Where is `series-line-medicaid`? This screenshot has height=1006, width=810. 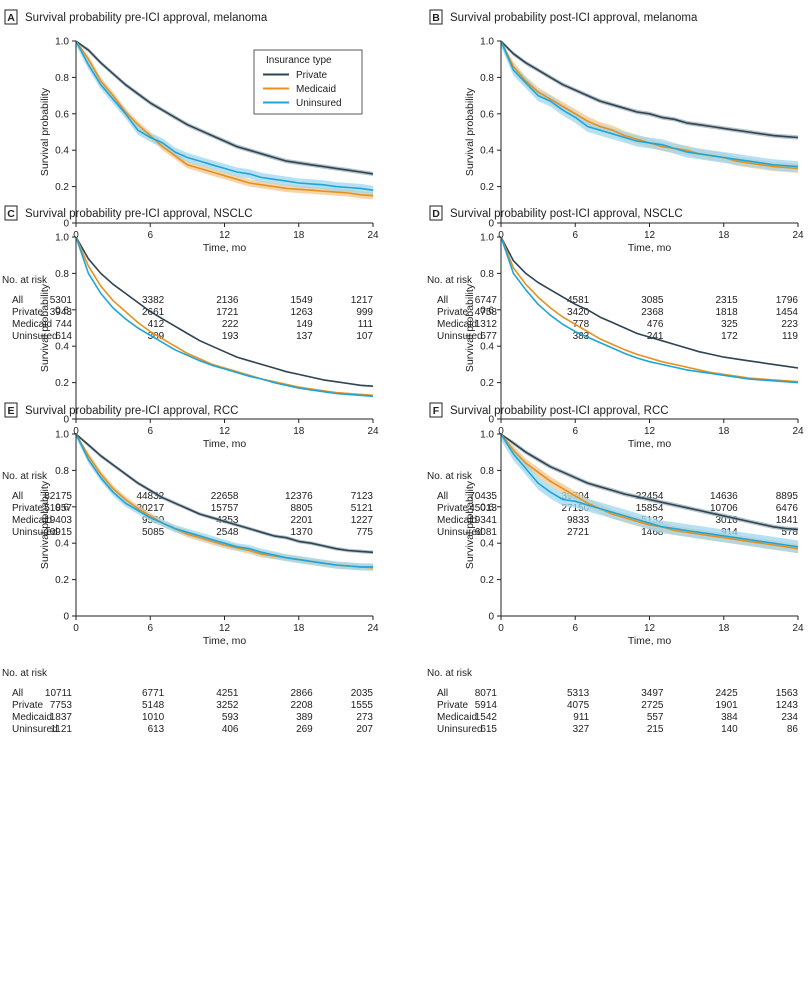 series-line-medicaid is located at coordinates (649, 105).